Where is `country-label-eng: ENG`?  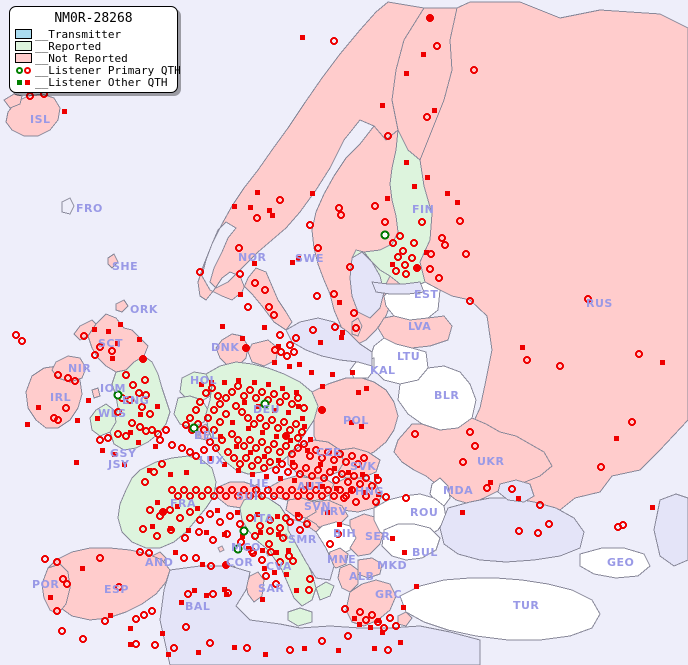
country-label-eng: ENG is located at coordinates (135, 400).